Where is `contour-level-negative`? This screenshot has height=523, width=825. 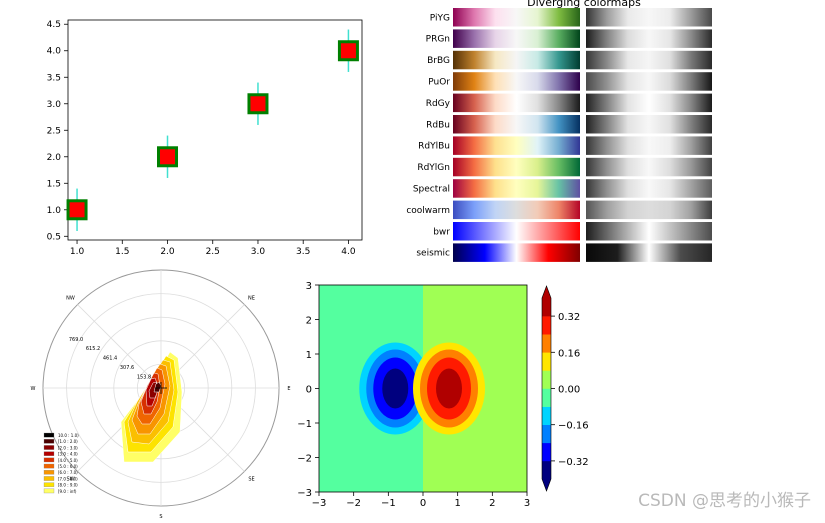
contour-level-negative is located at coordinates (395, 388).